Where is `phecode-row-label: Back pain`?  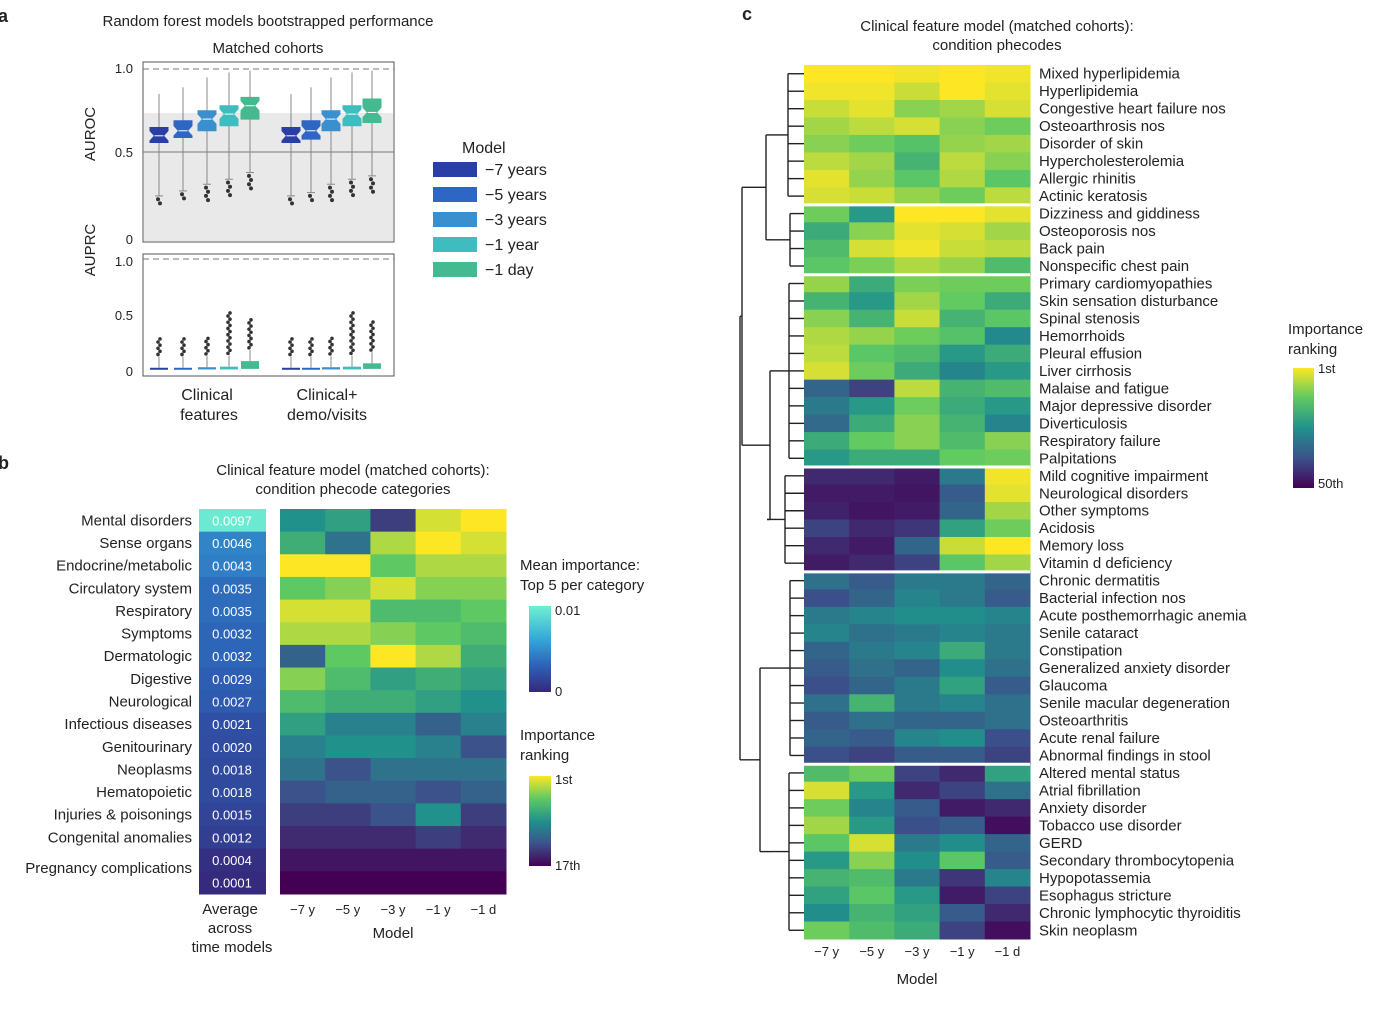
phecode-row-label: Back pain is located at coordinates (1072, 249).